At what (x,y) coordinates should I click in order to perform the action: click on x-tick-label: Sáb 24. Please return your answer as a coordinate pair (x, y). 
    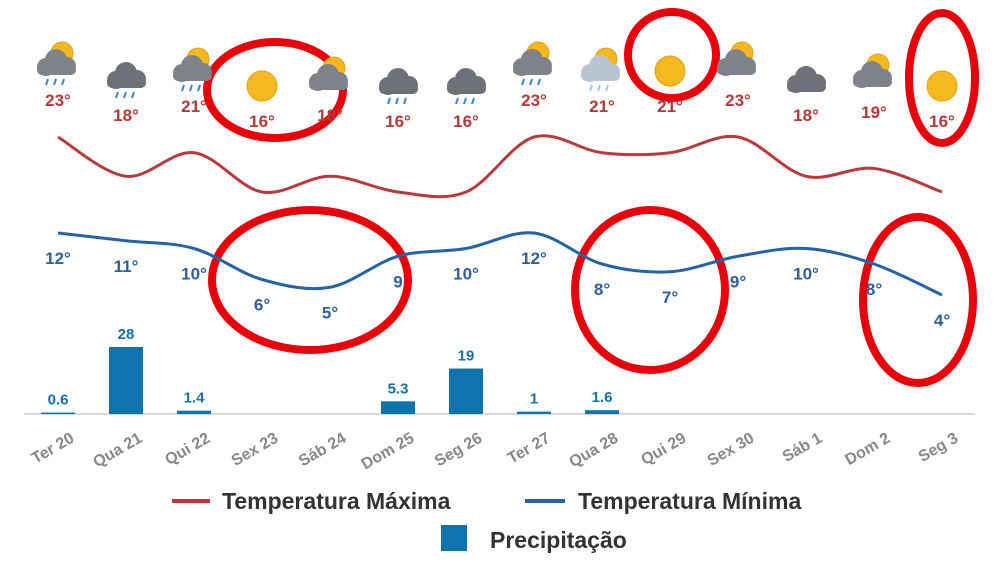
    Looking at the image, I should click on (322, 450).